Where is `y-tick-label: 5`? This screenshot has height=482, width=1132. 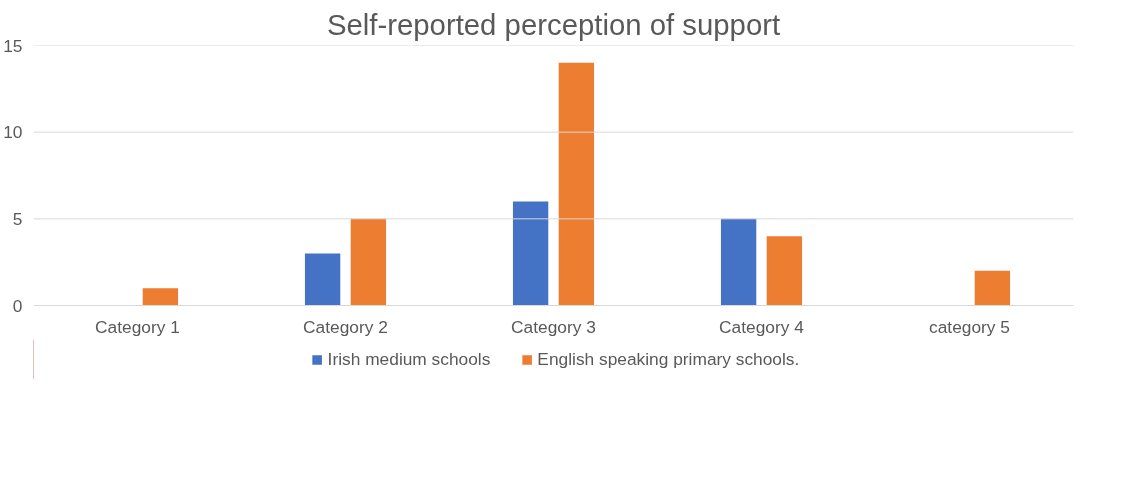 y-tick-label: 5 is located at coordinates (17, 218).